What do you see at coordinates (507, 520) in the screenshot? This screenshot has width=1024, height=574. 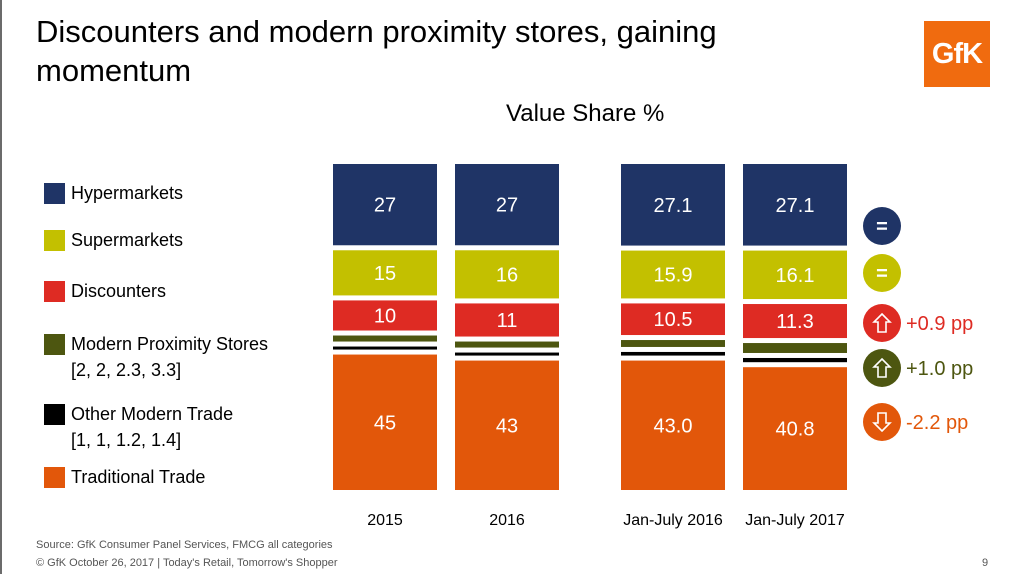 I see `category-label: 2016` at bounding box center [507, 520].